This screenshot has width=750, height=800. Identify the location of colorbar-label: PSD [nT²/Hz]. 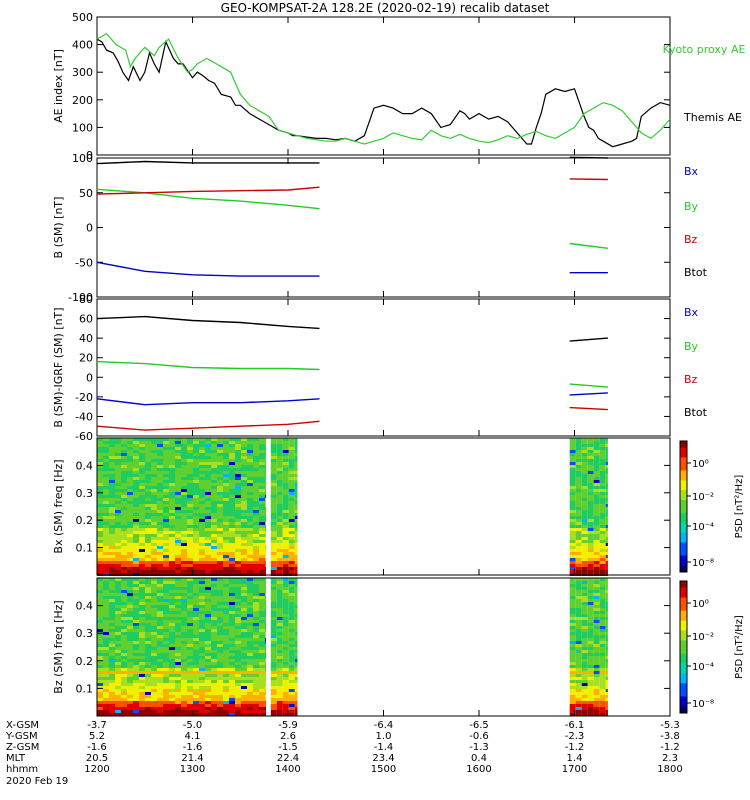
(739, 507).